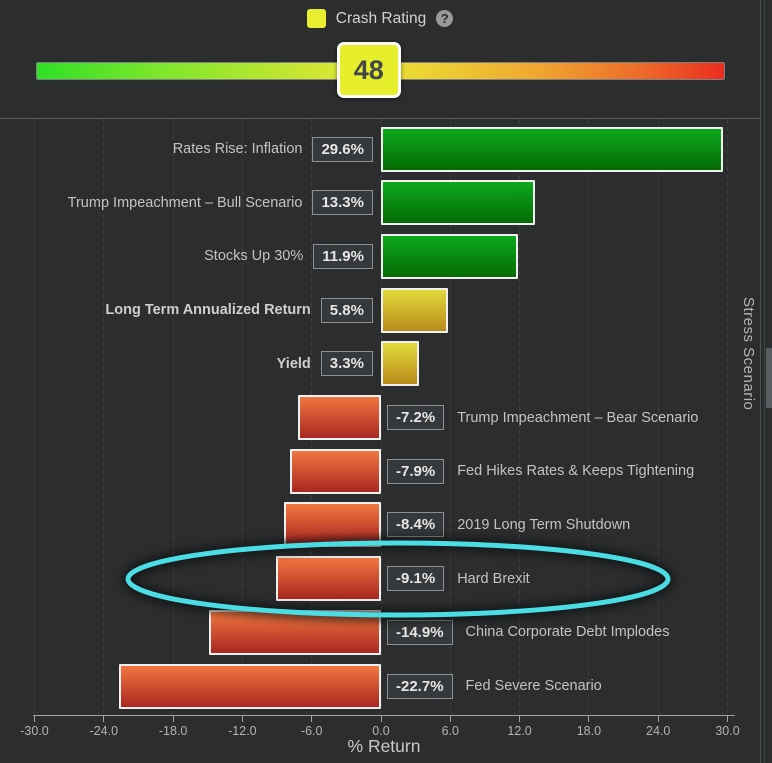  What do you see at coordinates (380, 118) in the screenshot?
I see `header-divider` at bounding box center [380, 118].